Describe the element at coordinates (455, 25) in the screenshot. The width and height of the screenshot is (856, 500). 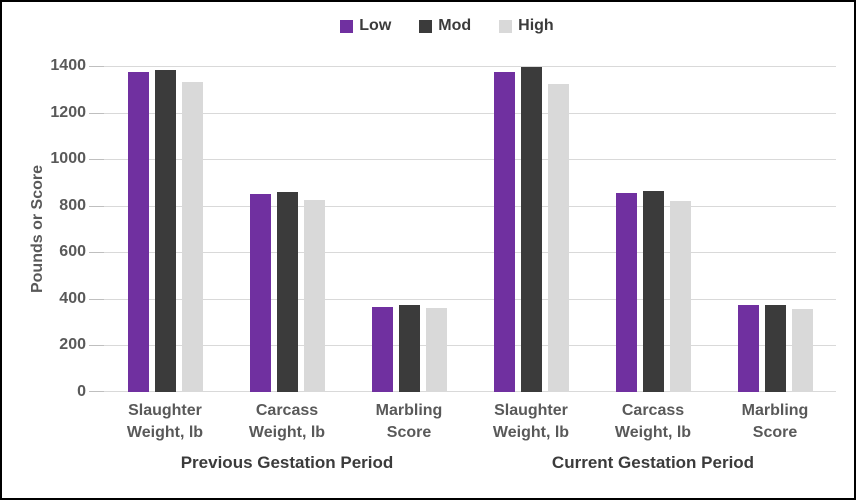
I see `legend-label: Mod` at that location.